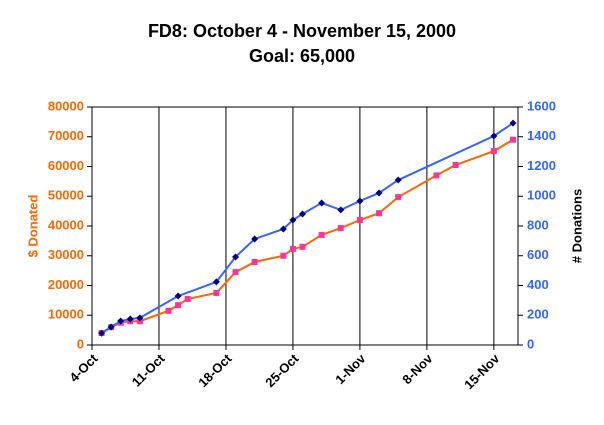 The width and height of the screenshot is (604, 425). Describe the element at coordinates (32, 226) in the screenshot. I see `y-axis-title: $ Donated` at that location.